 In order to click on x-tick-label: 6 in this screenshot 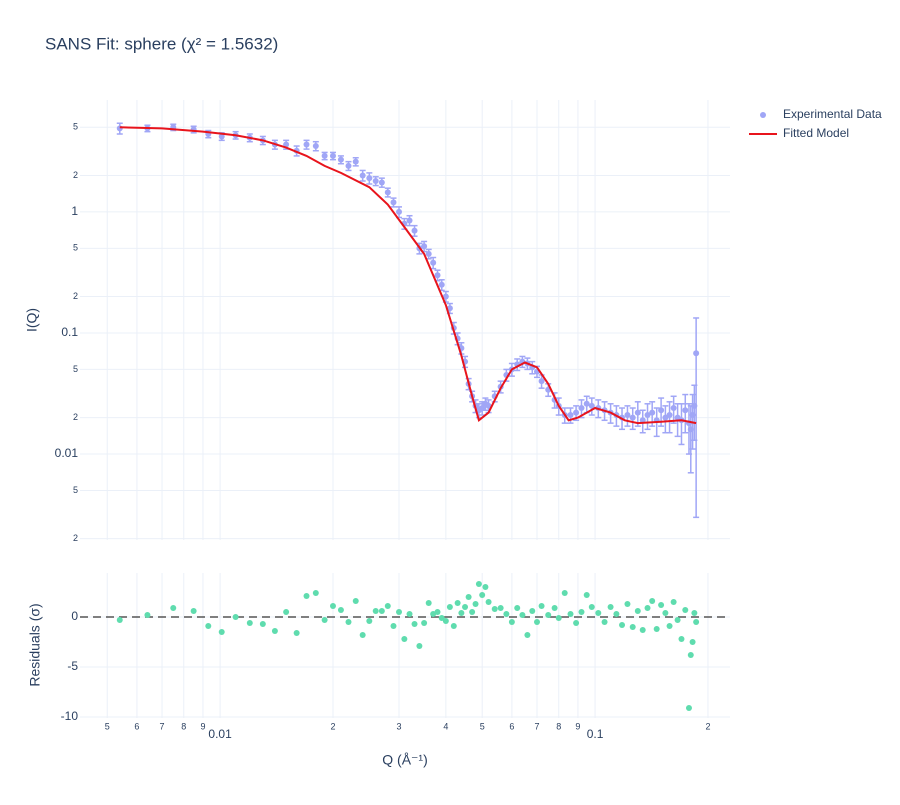, I will do `click(136, 726)`.